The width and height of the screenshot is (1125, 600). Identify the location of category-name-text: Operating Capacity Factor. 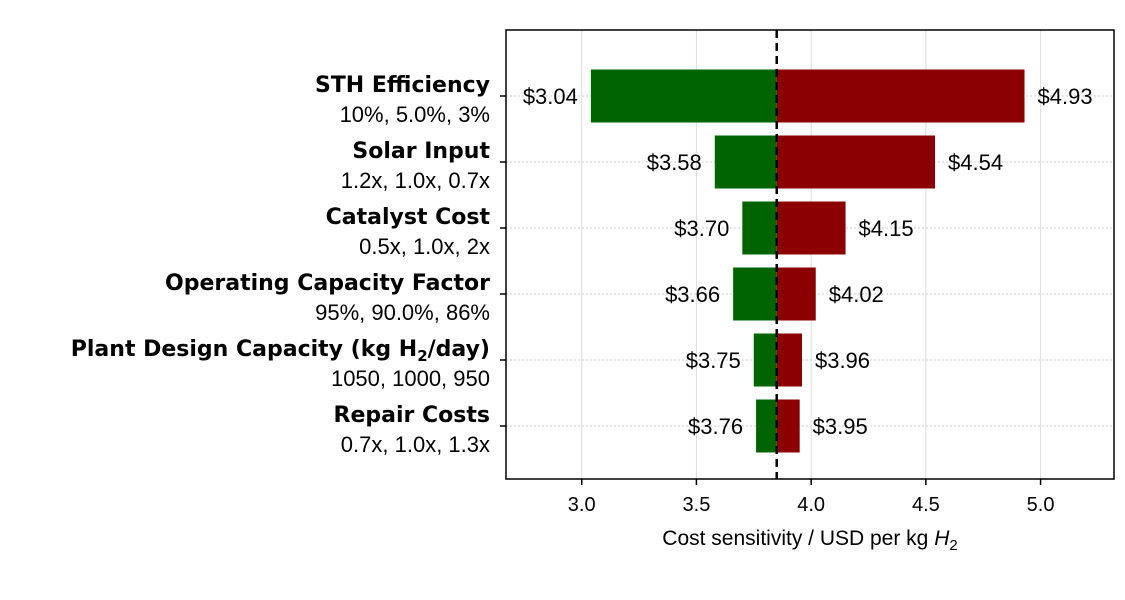
(327, 283).